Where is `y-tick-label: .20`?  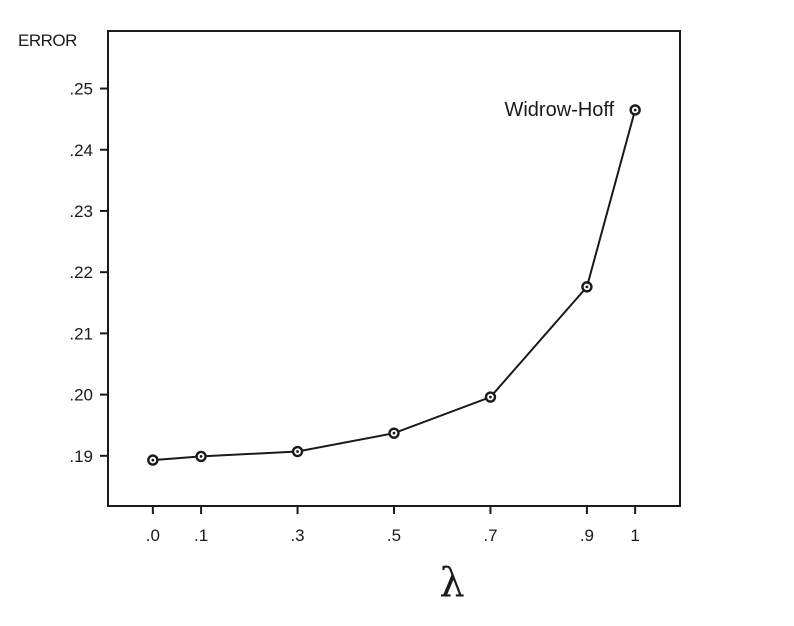
y-tick-label: .20 is located at coordinates (81, 395).